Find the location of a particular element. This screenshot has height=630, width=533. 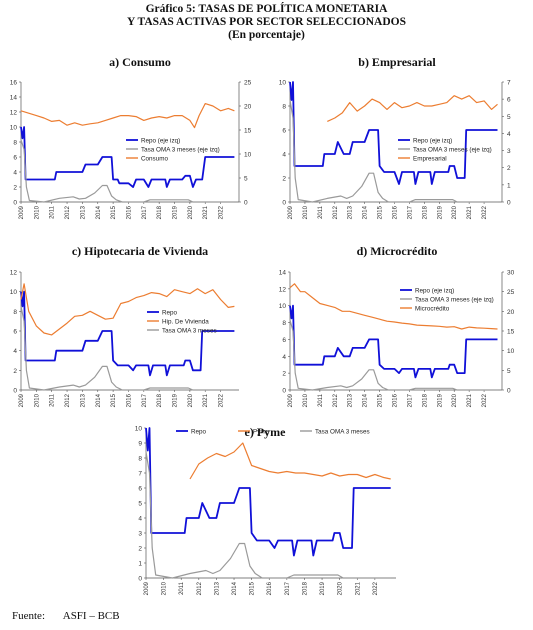

y-tick-label-left: 14 is located at coordinates (283, 273).